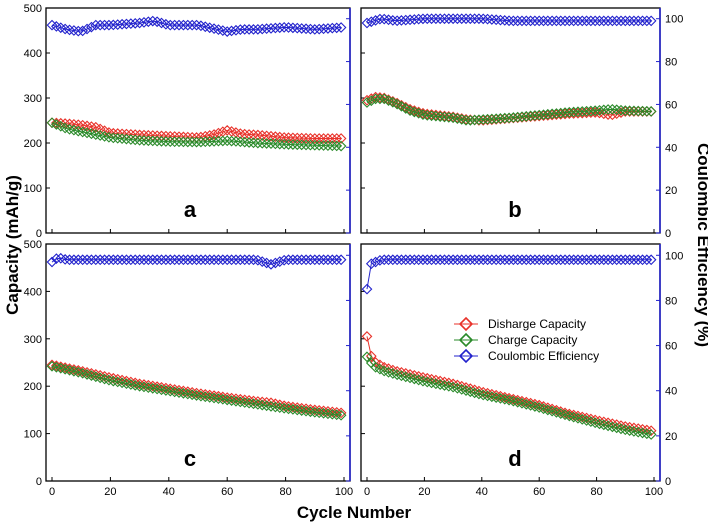 The height and width of the screenshot is (525, 708). I want to click on legend-marker, so click(466, 324).